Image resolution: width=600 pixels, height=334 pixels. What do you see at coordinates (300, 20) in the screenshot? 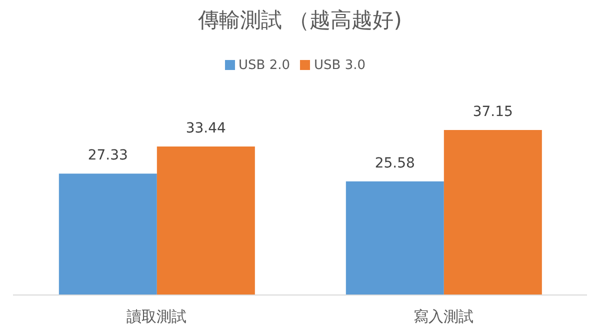
I see `chart-title: 傳輸測試 （越高越好)` at bounding box center [300, 20].